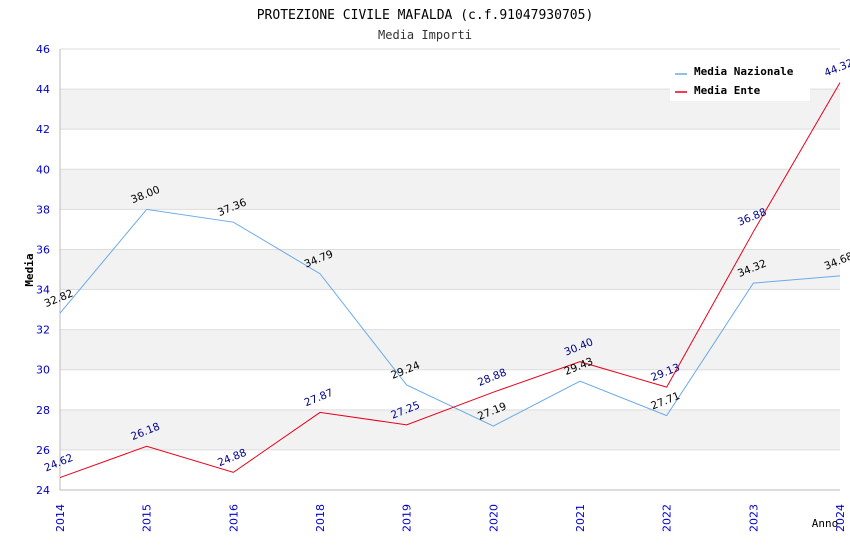 The width and height of the screenshot is (850, 550). Describe the element at coordinates (43, 330) in the screenshot. I see `y-tick-label: 32` at that location.